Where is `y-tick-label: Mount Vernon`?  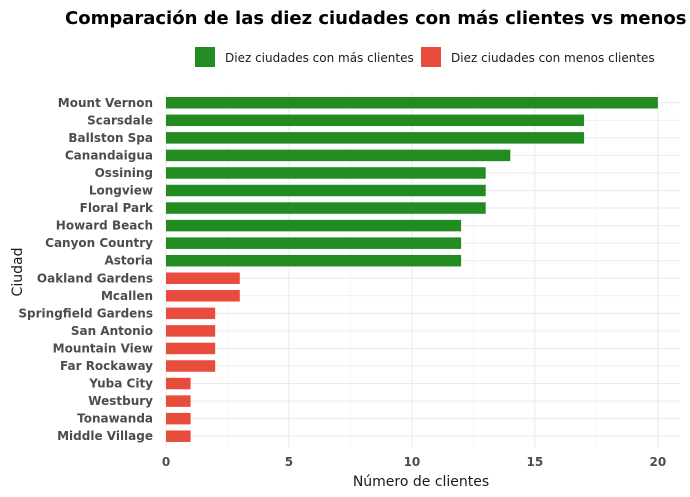
y-tick-label: Mount Vernon is located at coordinates (105, 103).